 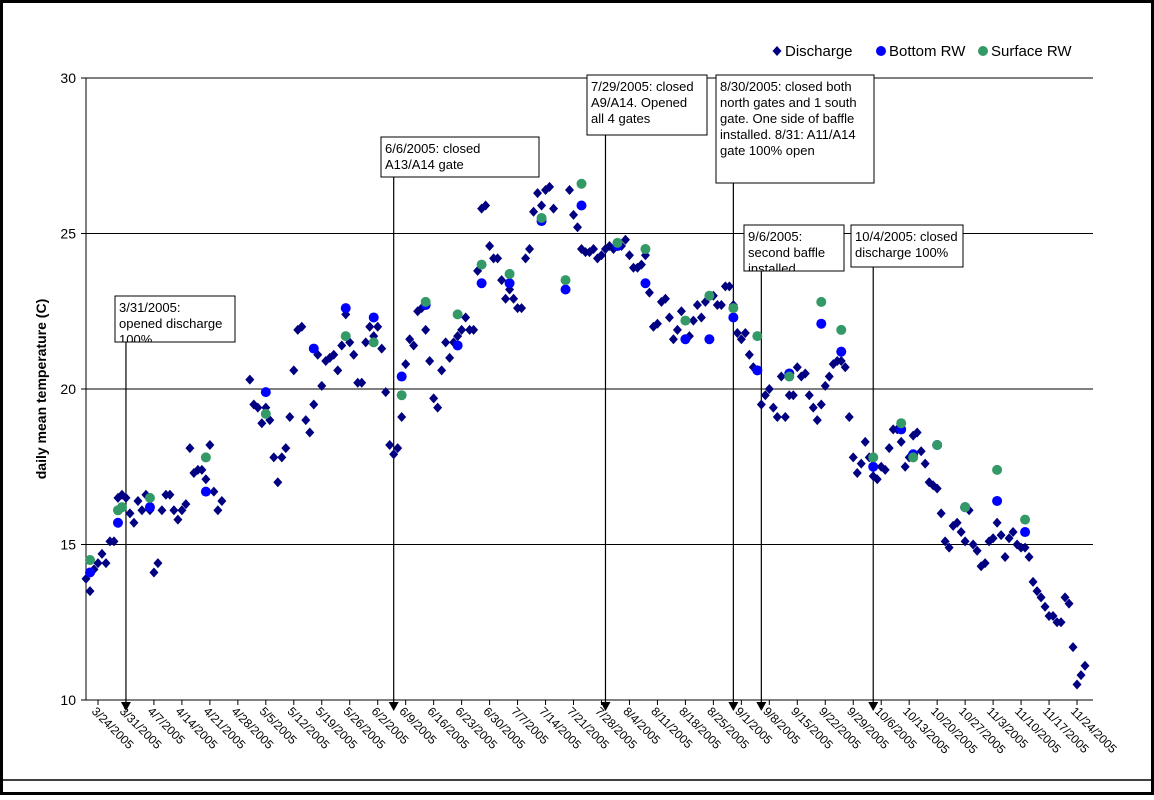 I want to click on annotation-line: A9/A14. Opened, so click(x=639, y=102).